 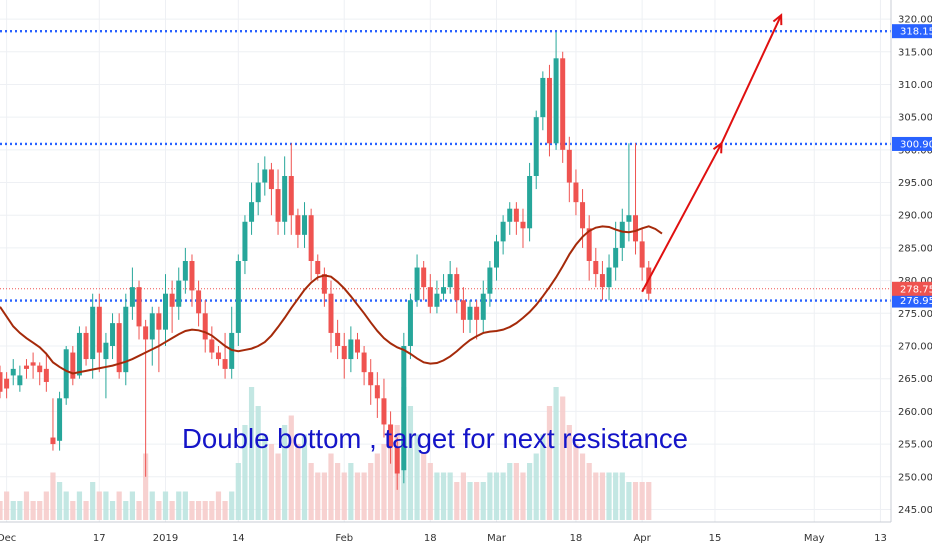 What do you see at coordinates (8, 538) in the screenshot?
I see `x-tick-label: Dec` at bounding box center [8, 538].